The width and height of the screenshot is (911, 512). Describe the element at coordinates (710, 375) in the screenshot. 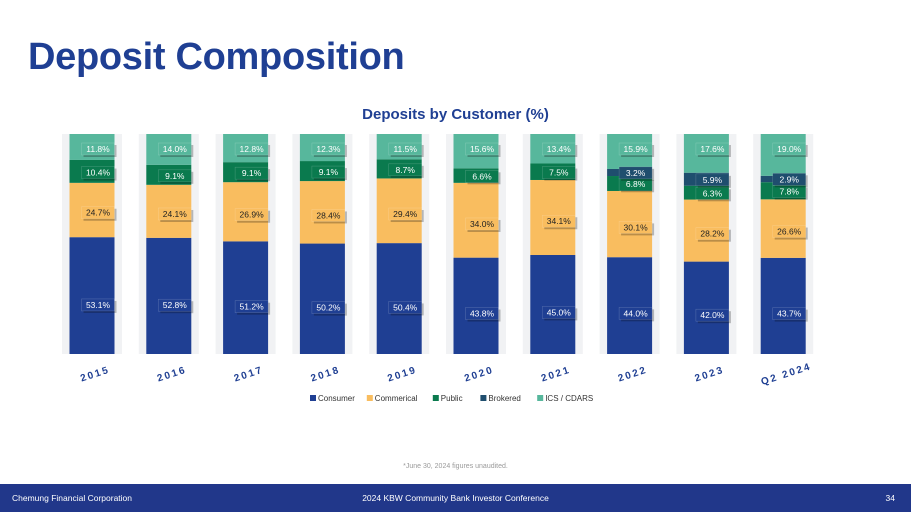

I see `x-tick-label: 2023` at that location.